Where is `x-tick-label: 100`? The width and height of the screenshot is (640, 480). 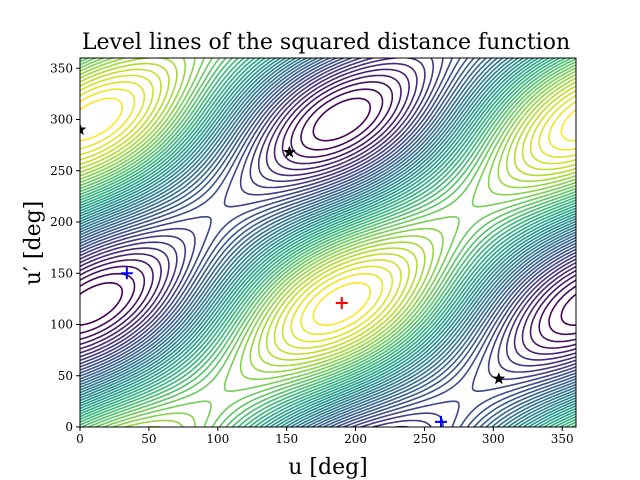
x-tick-label: 100 is located at coordinates (217, 439).